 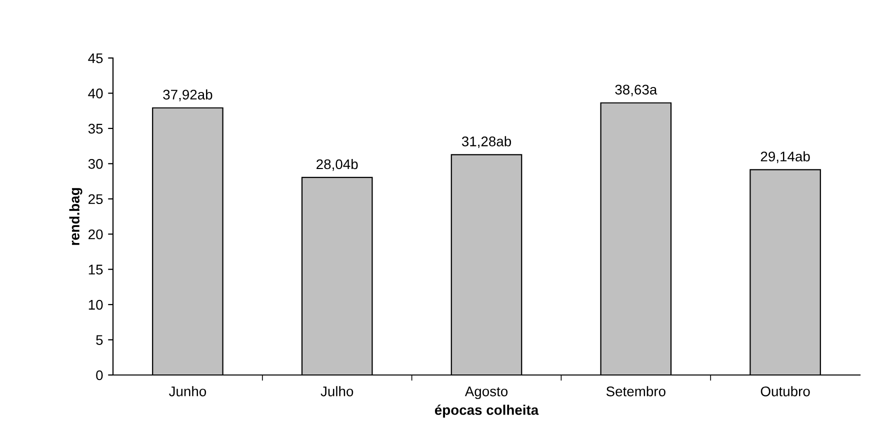 What do you see at coordinates (785, 391) in the screenshot?
I see `x-tick-label: Outubro` at bounding box center [785, 391].